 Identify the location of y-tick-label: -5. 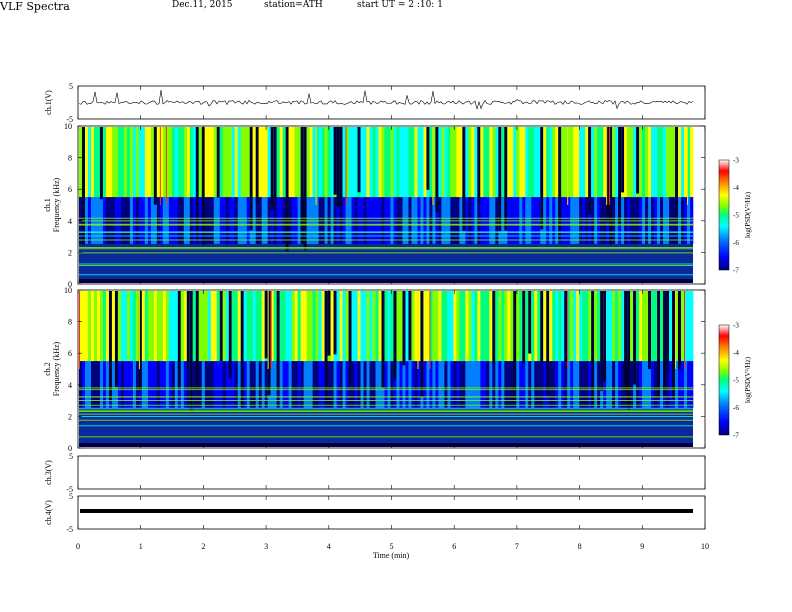
(69, 529).